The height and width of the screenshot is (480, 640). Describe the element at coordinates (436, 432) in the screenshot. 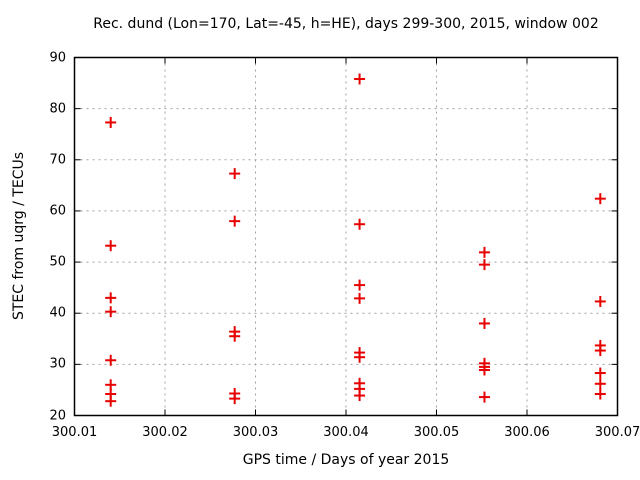

I see `x-tick-label: 300.05` at that location.